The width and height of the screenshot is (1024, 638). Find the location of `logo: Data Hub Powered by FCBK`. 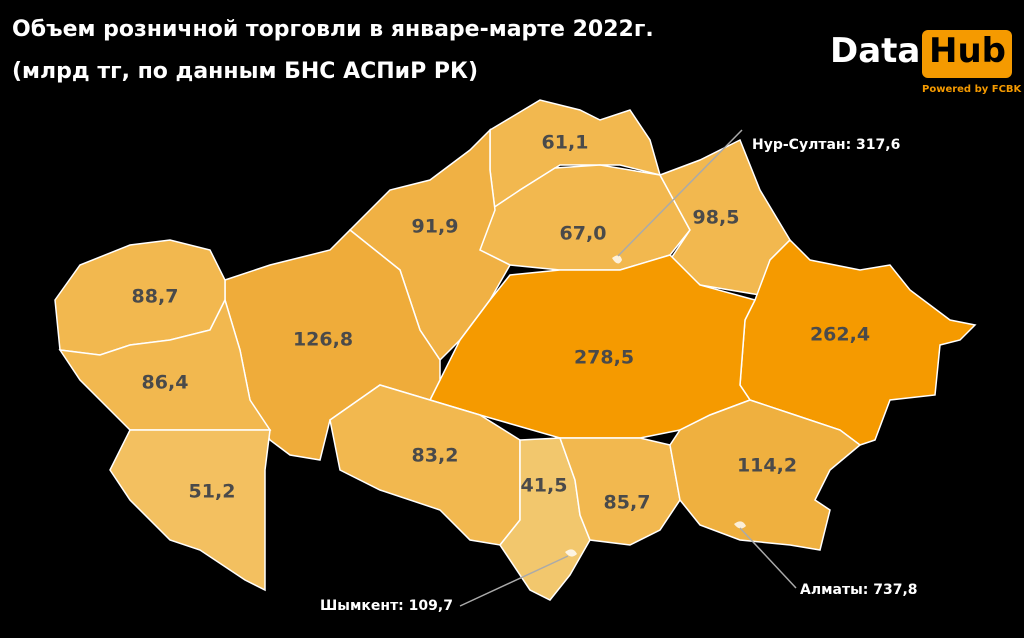

logo: Data Hub Powered by FCBK is located at coordinates (926, 62).